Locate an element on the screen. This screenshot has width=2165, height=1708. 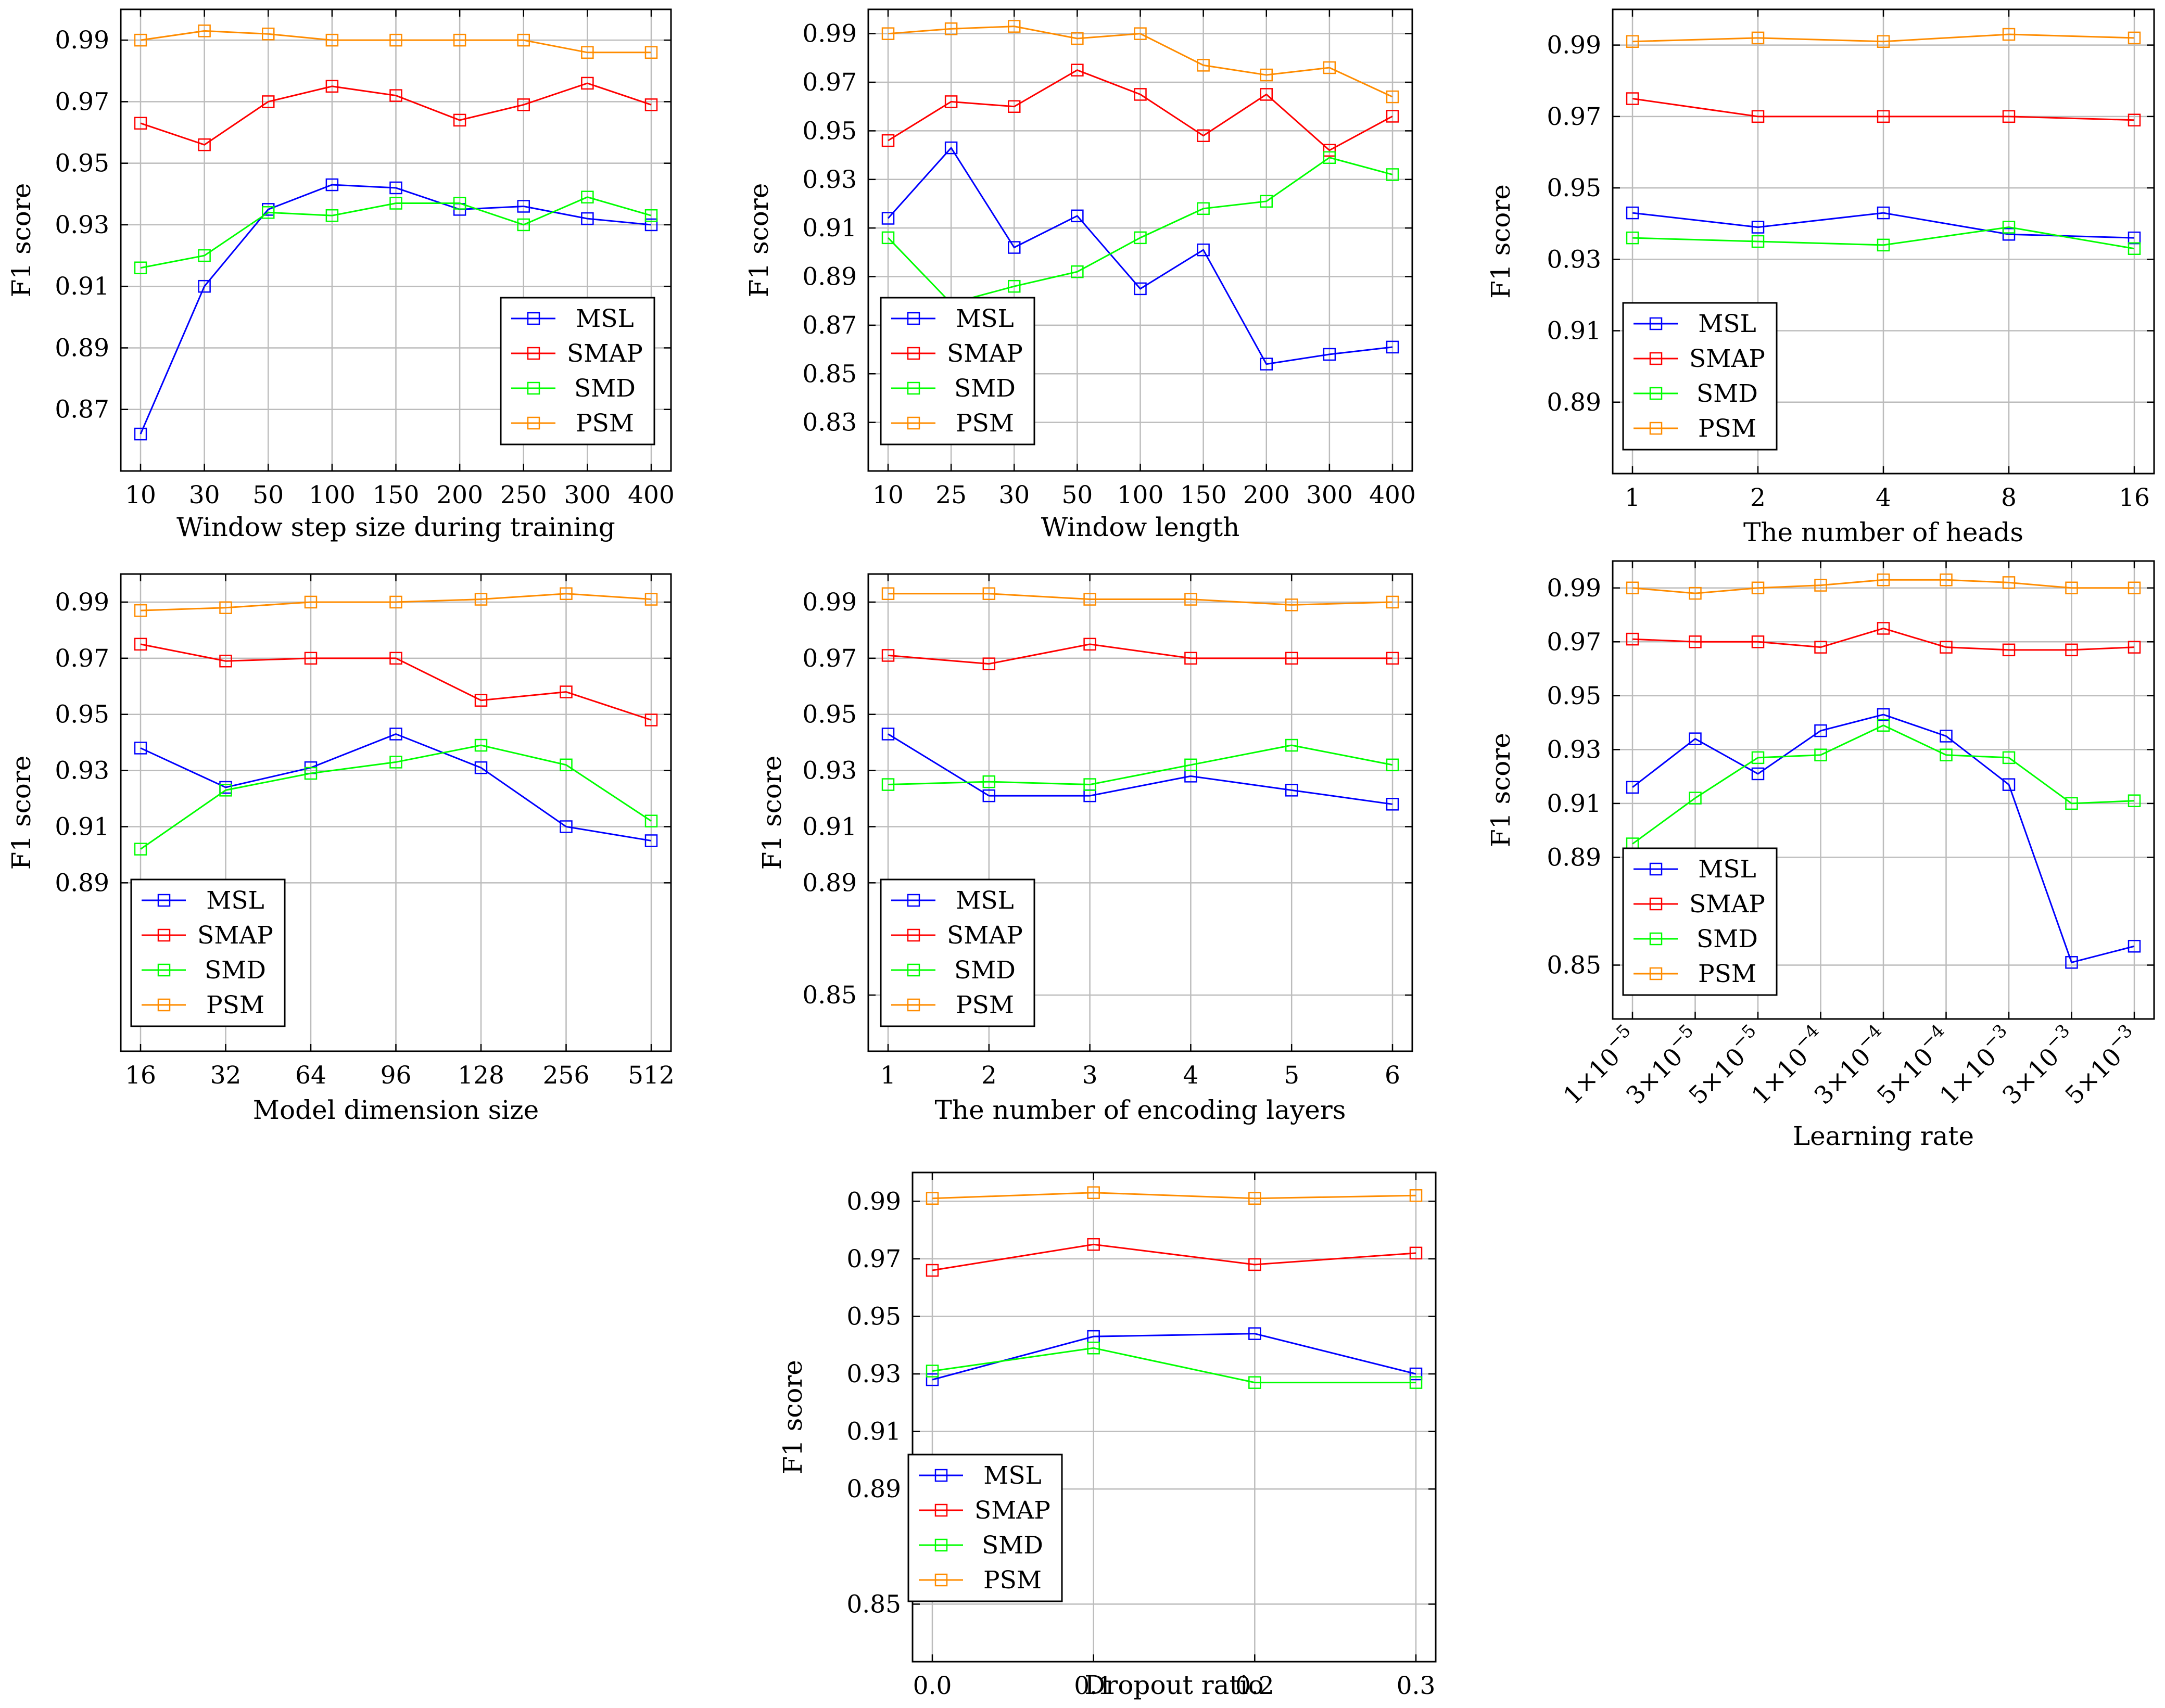
x-tick-label: 100 is located at coordinates (332, 495).